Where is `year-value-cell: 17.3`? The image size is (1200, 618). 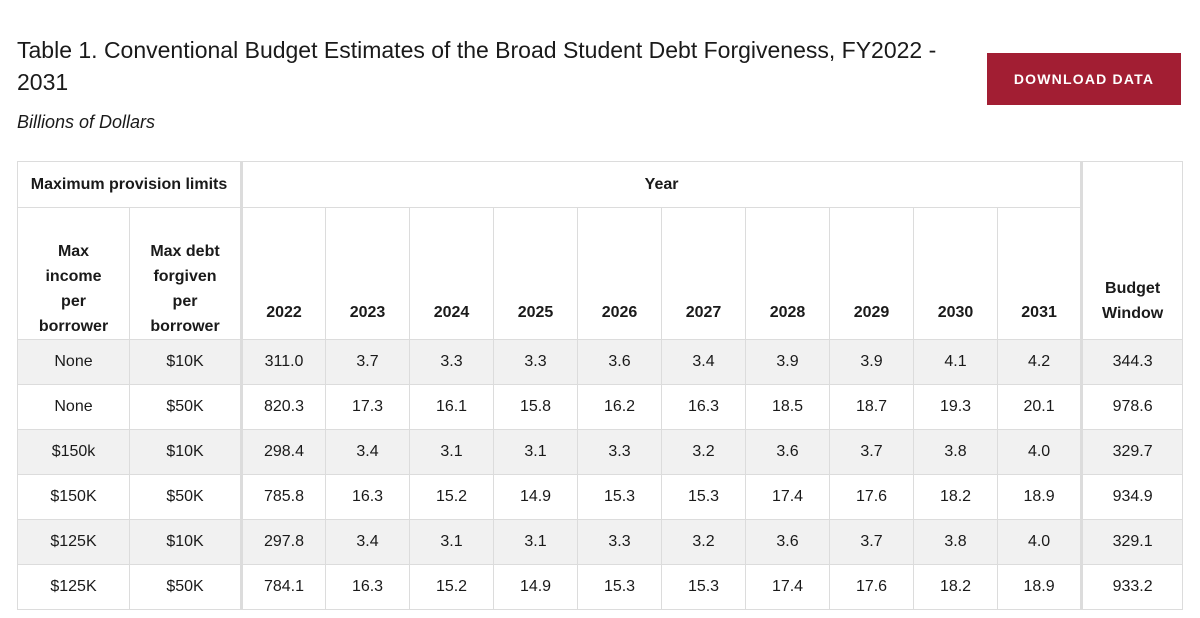
year-value-cell: 17.3 is located at coordinates (368, 407).